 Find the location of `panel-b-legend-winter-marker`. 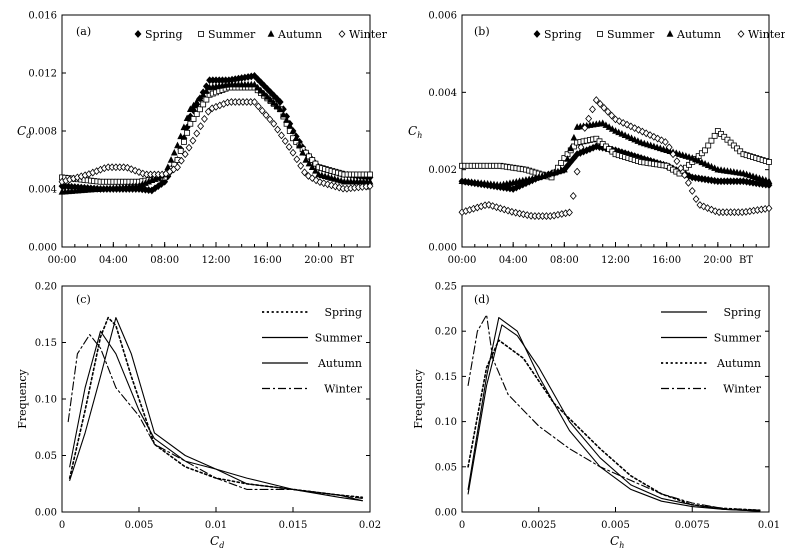

panel-b-legend-winter-marker is located at coordinates (741, 34).